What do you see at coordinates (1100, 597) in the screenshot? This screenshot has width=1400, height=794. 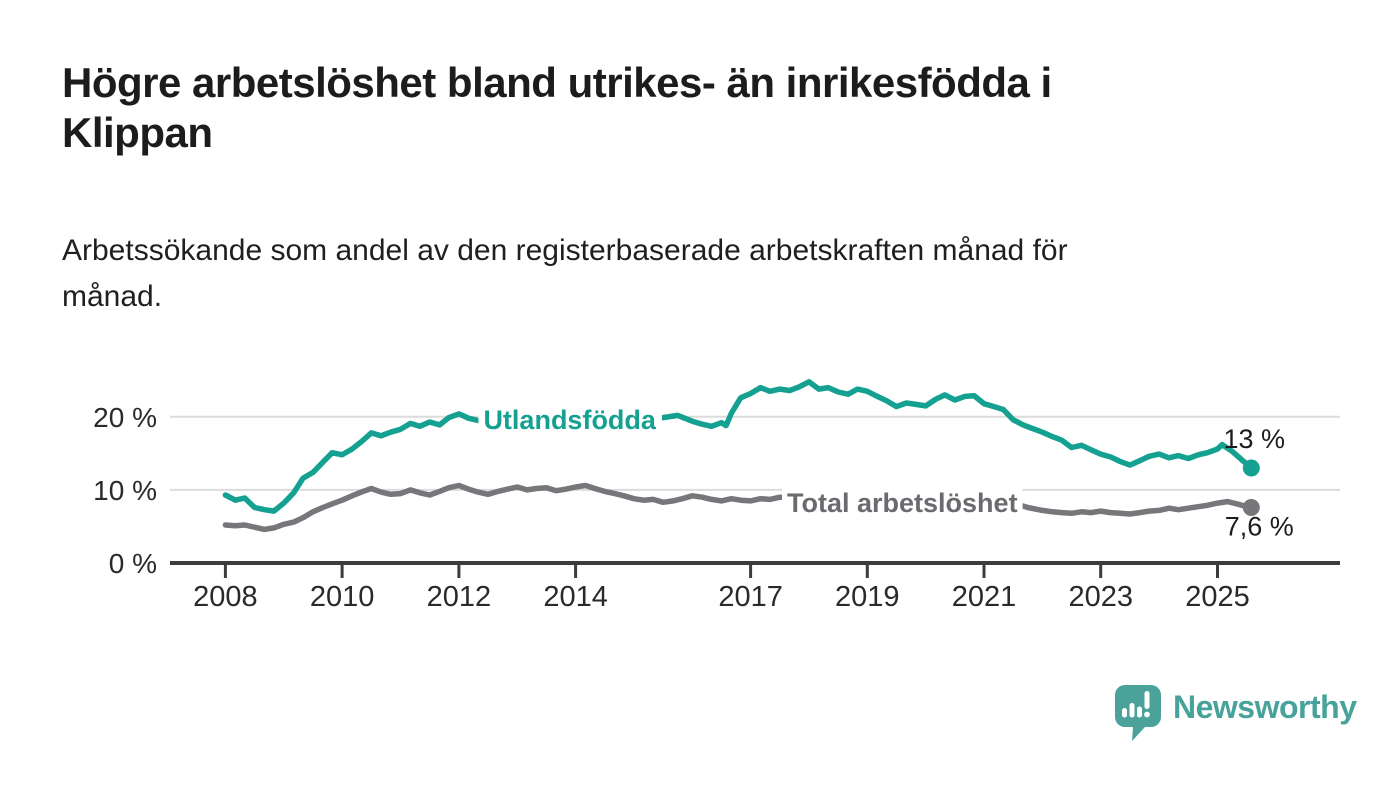 I see `x-tick-label: 2023` at bounding box center [1100, 597].